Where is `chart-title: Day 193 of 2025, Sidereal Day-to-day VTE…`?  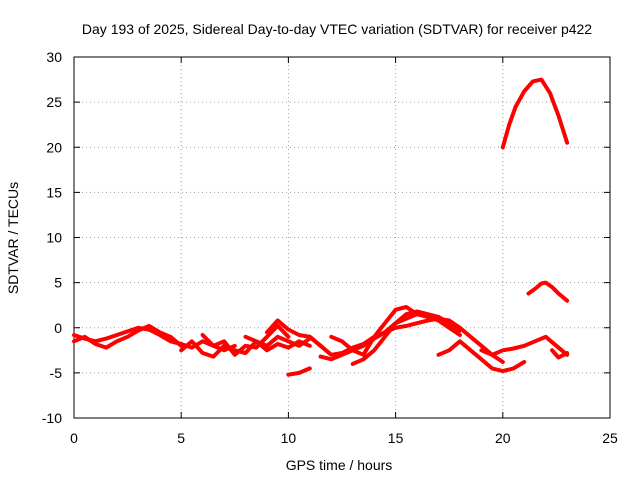
chart-title: Day 193 of 2025, Sidereal Day-to-day VTE… is located at coordinates (337, 29).